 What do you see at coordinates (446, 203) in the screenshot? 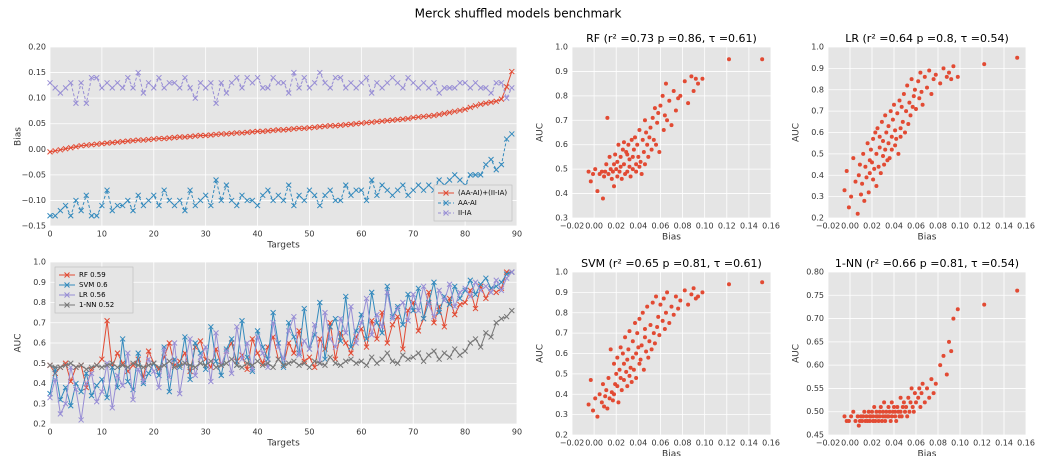
I see `legend-marker` at bounding box center [446, 203].